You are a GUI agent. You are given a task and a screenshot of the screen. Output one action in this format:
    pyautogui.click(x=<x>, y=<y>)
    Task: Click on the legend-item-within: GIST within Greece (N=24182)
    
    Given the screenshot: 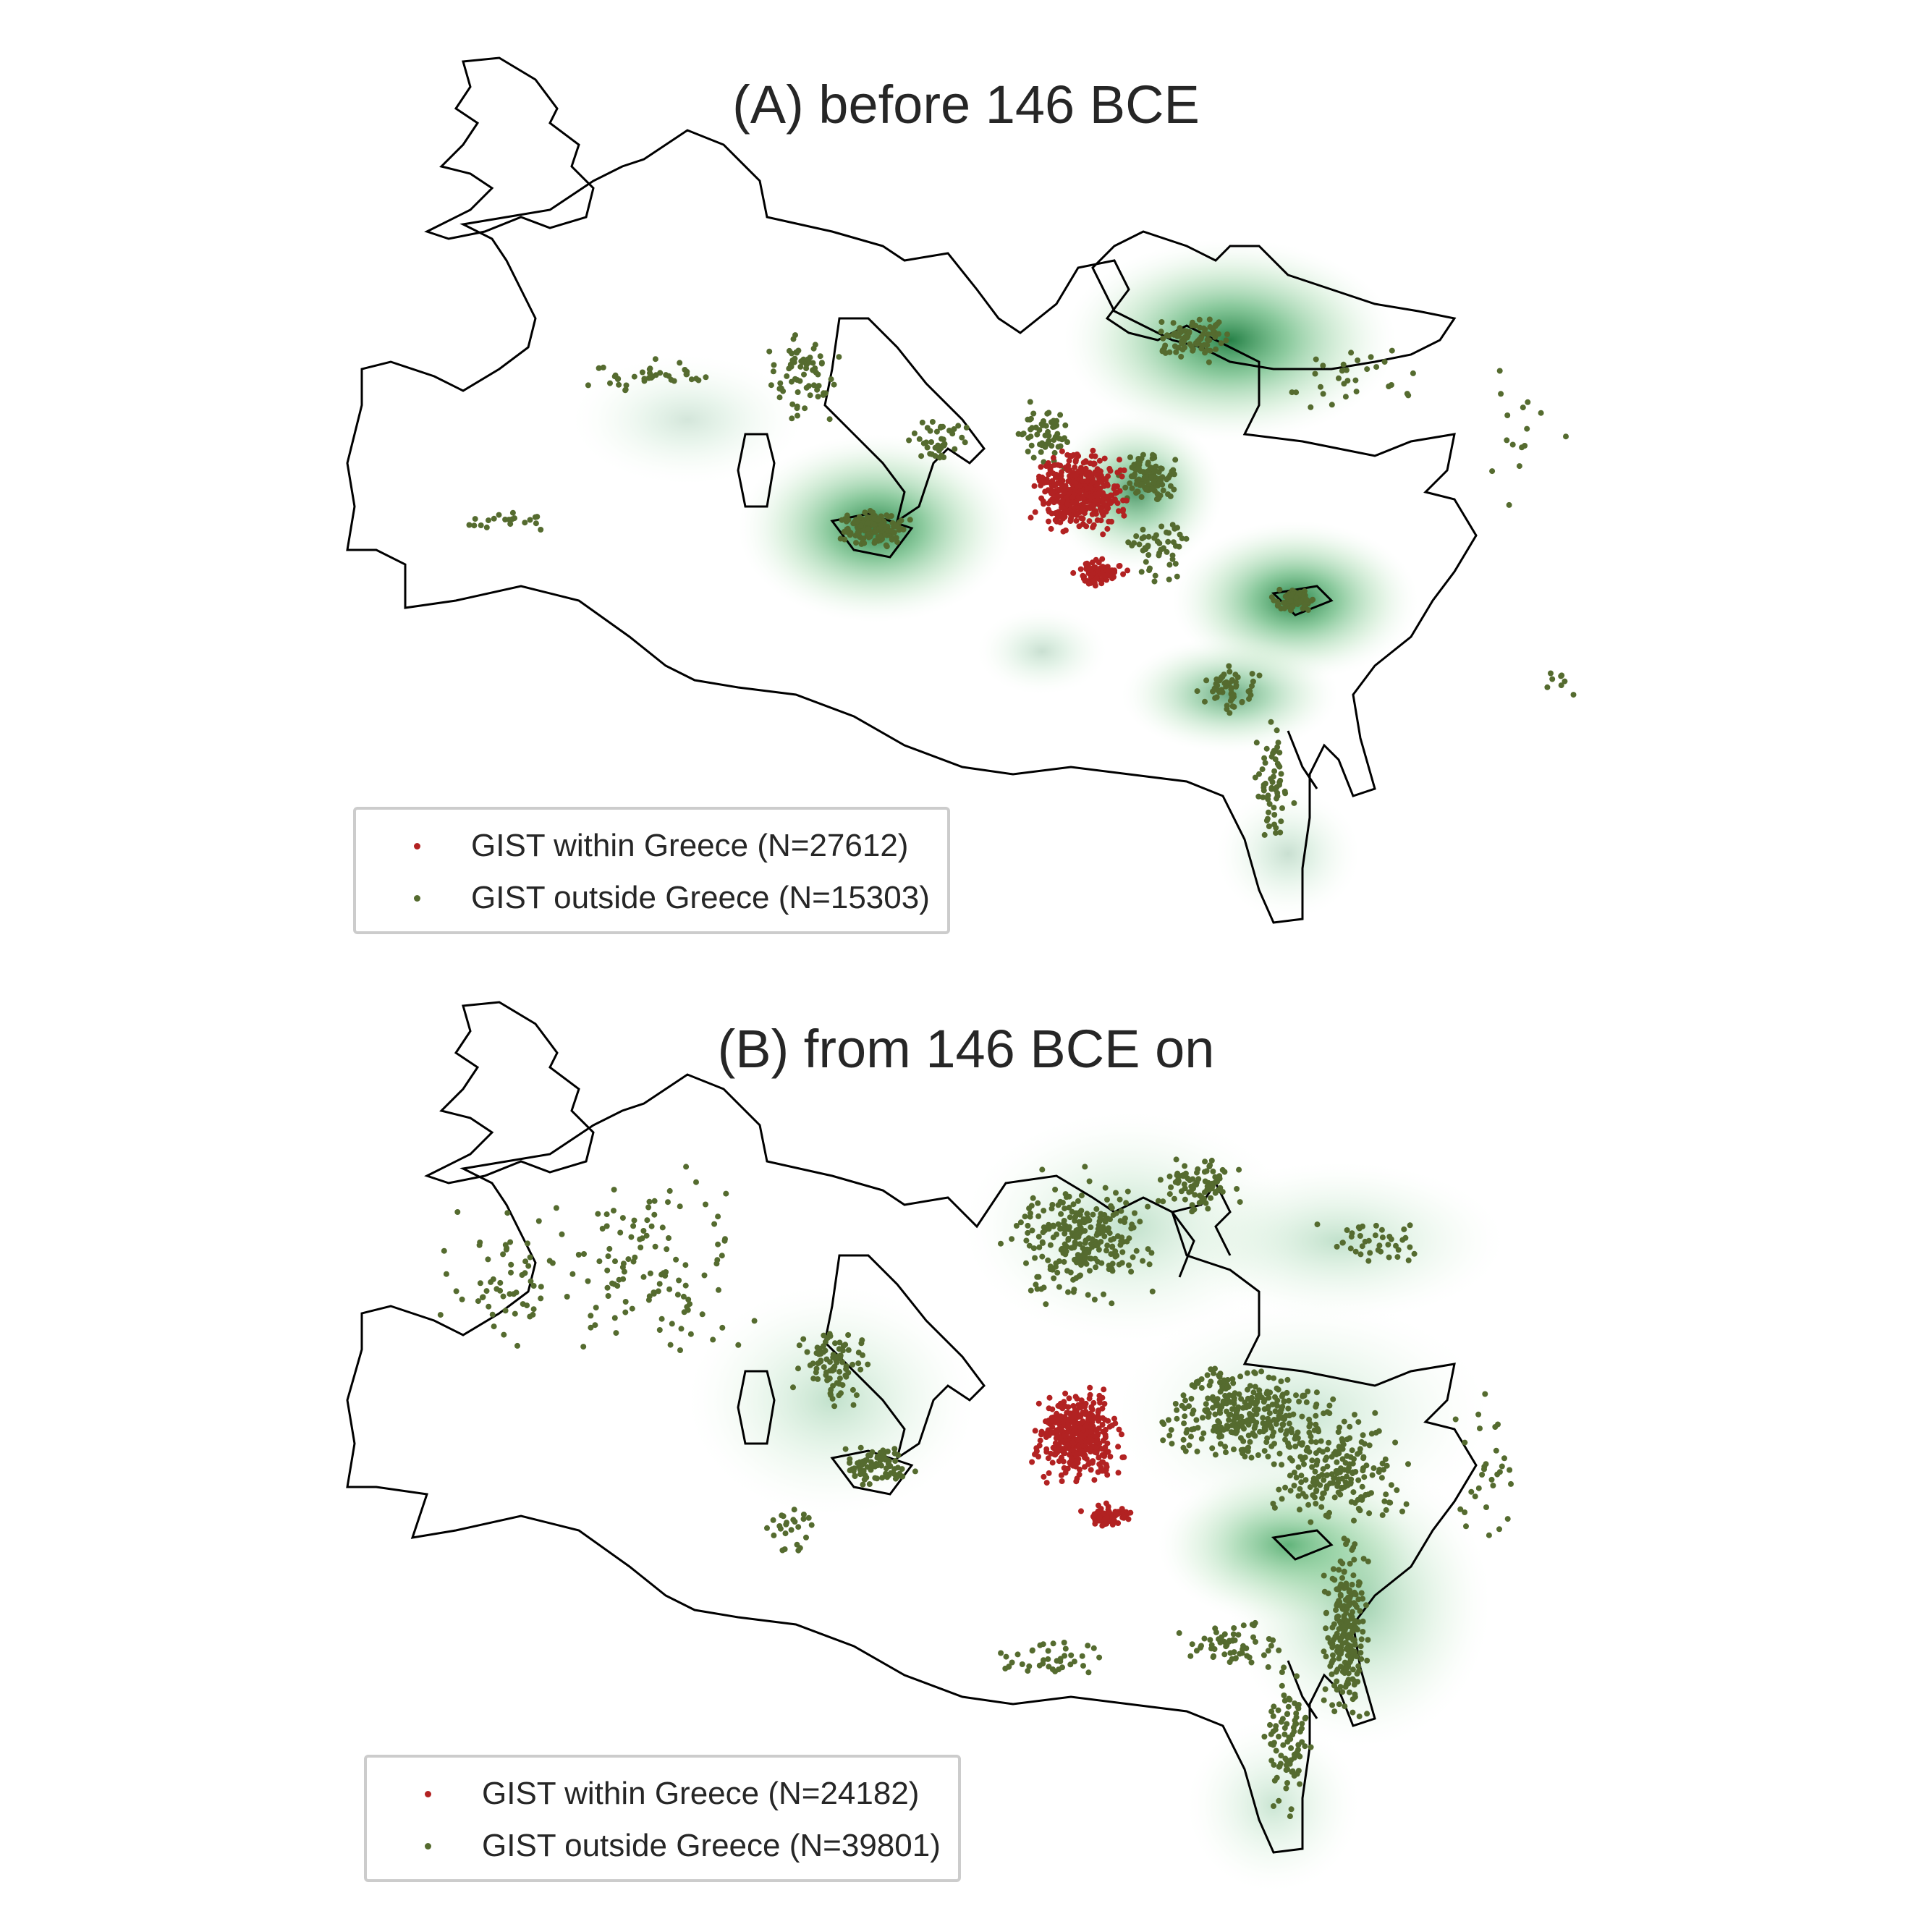 What is the action you would take?
    pyautogui.click(x=662, y=1794)
    